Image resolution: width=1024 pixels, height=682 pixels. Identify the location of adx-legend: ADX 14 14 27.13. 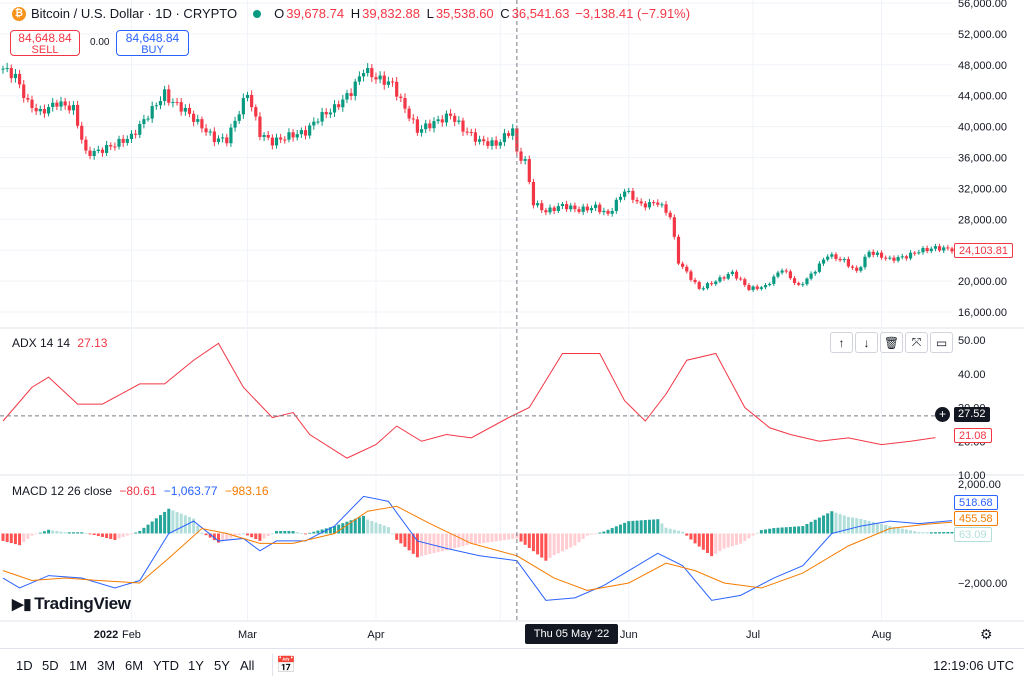
(59, 343).